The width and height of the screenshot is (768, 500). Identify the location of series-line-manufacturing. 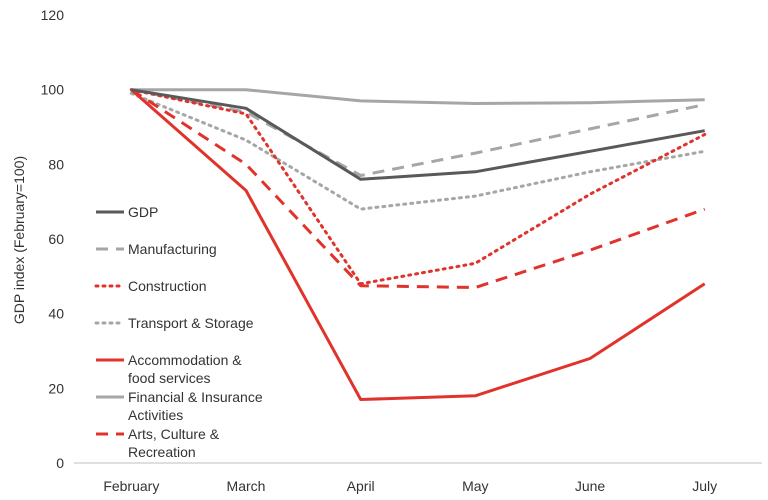
(418, 132).